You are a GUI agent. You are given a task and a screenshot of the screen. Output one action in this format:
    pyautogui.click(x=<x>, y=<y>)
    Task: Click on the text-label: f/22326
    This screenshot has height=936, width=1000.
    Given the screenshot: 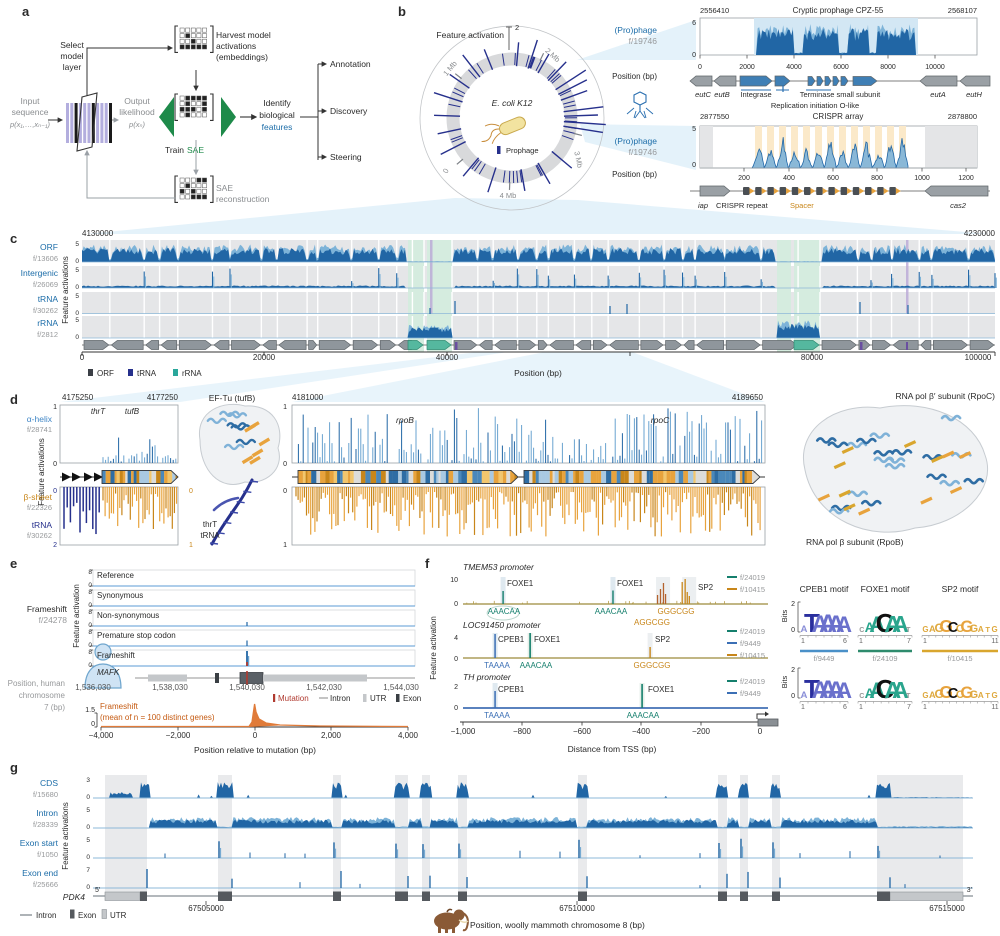 What is the action you would take?
    pyautogui.click(x=39, y=507)
    